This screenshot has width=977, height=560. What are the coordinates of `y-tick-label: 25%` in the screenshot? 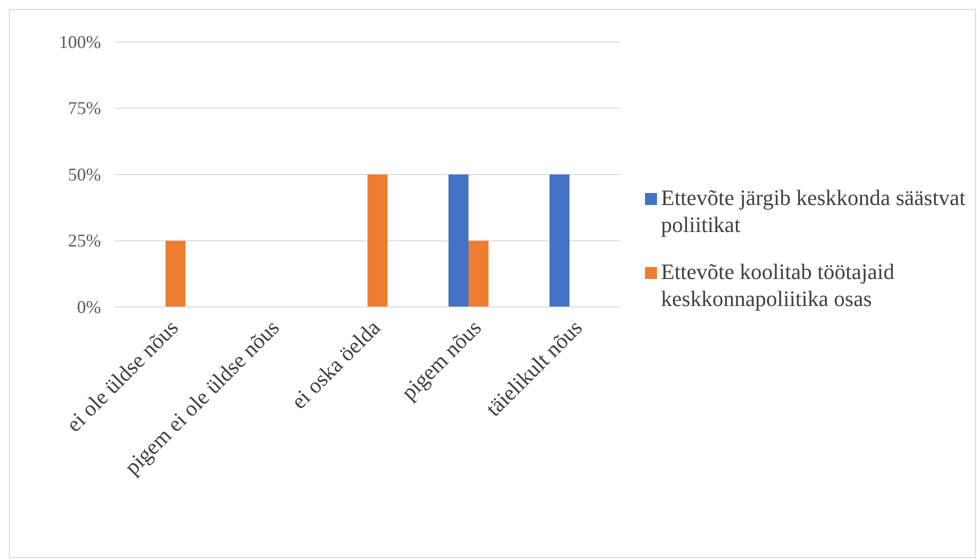 It's located at (84, 240).